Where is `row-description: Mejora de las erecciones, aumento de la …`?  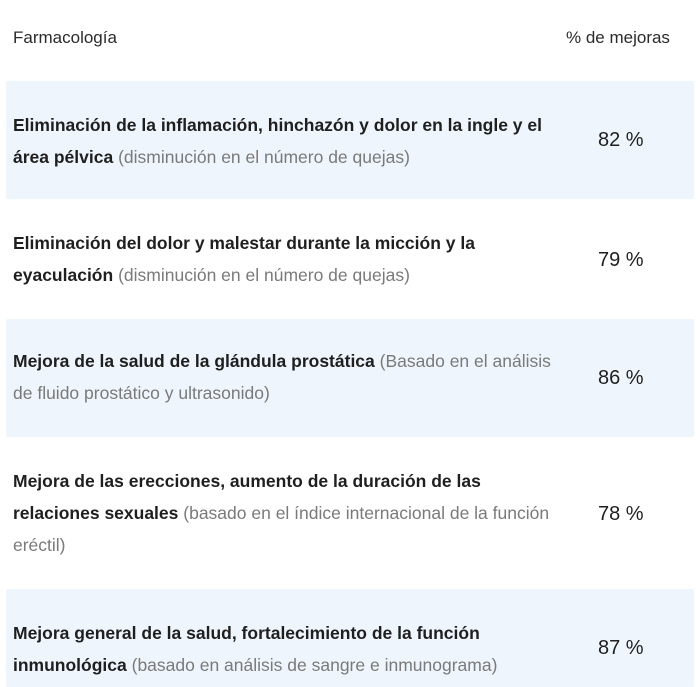 row-description: Mejora de las erecciones, aumento de la … is located at coordinates (285, 513).